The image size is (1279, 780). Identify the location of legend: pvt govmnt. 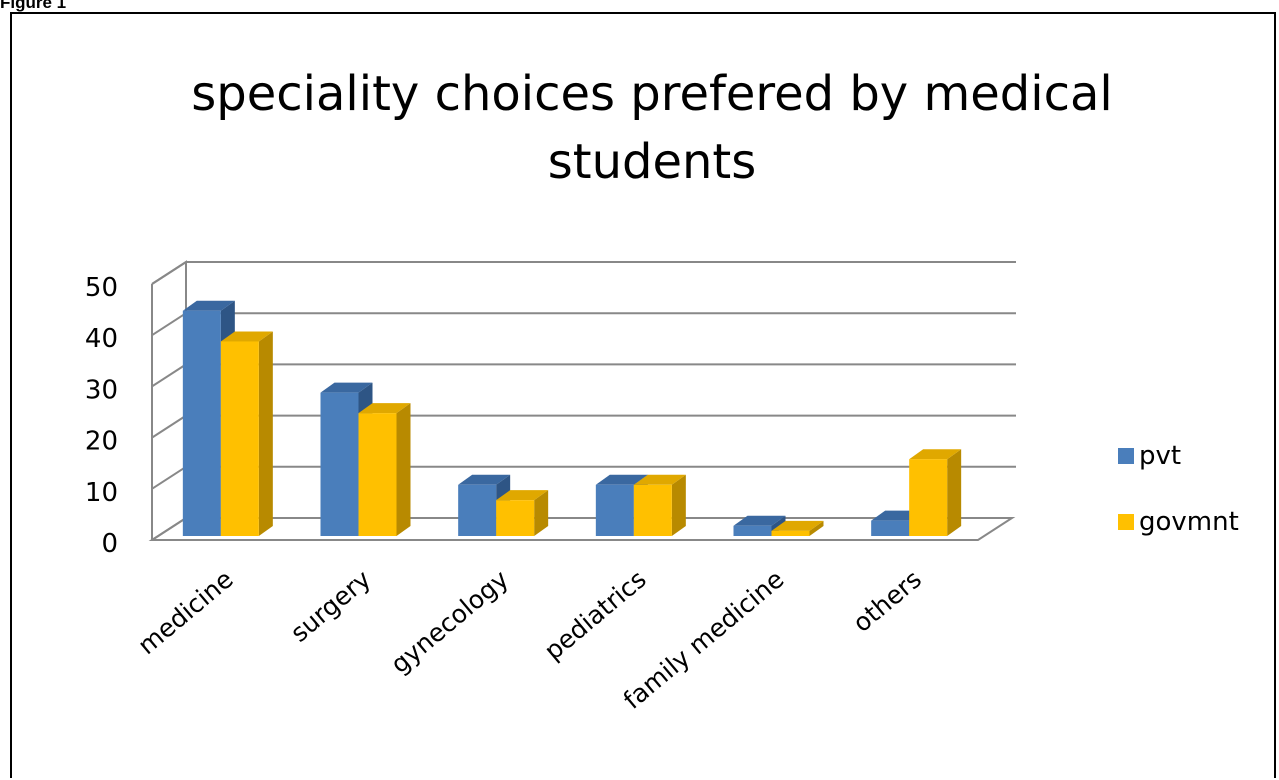
(1178, 489).